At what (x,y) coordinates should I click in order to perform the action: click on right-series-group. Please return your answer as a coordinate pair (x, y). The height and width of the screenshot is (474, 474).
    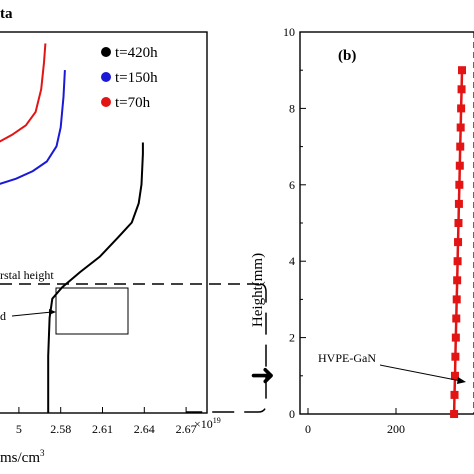
    Looking at the image, I should click on (458, 242).